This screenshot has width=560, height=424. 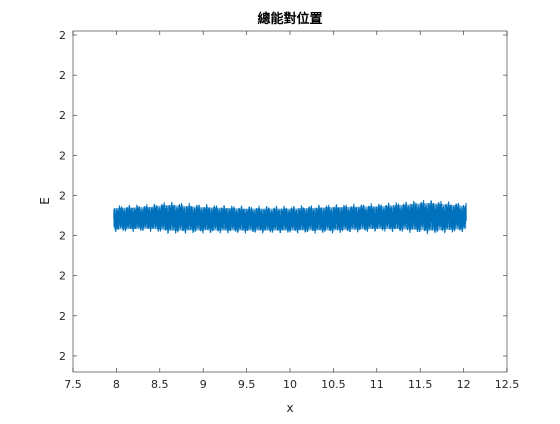 What do you see at coordinates (116, 384) in the screenshot?
I see `x-tick-label: 8` at bounding box center [116, 384].